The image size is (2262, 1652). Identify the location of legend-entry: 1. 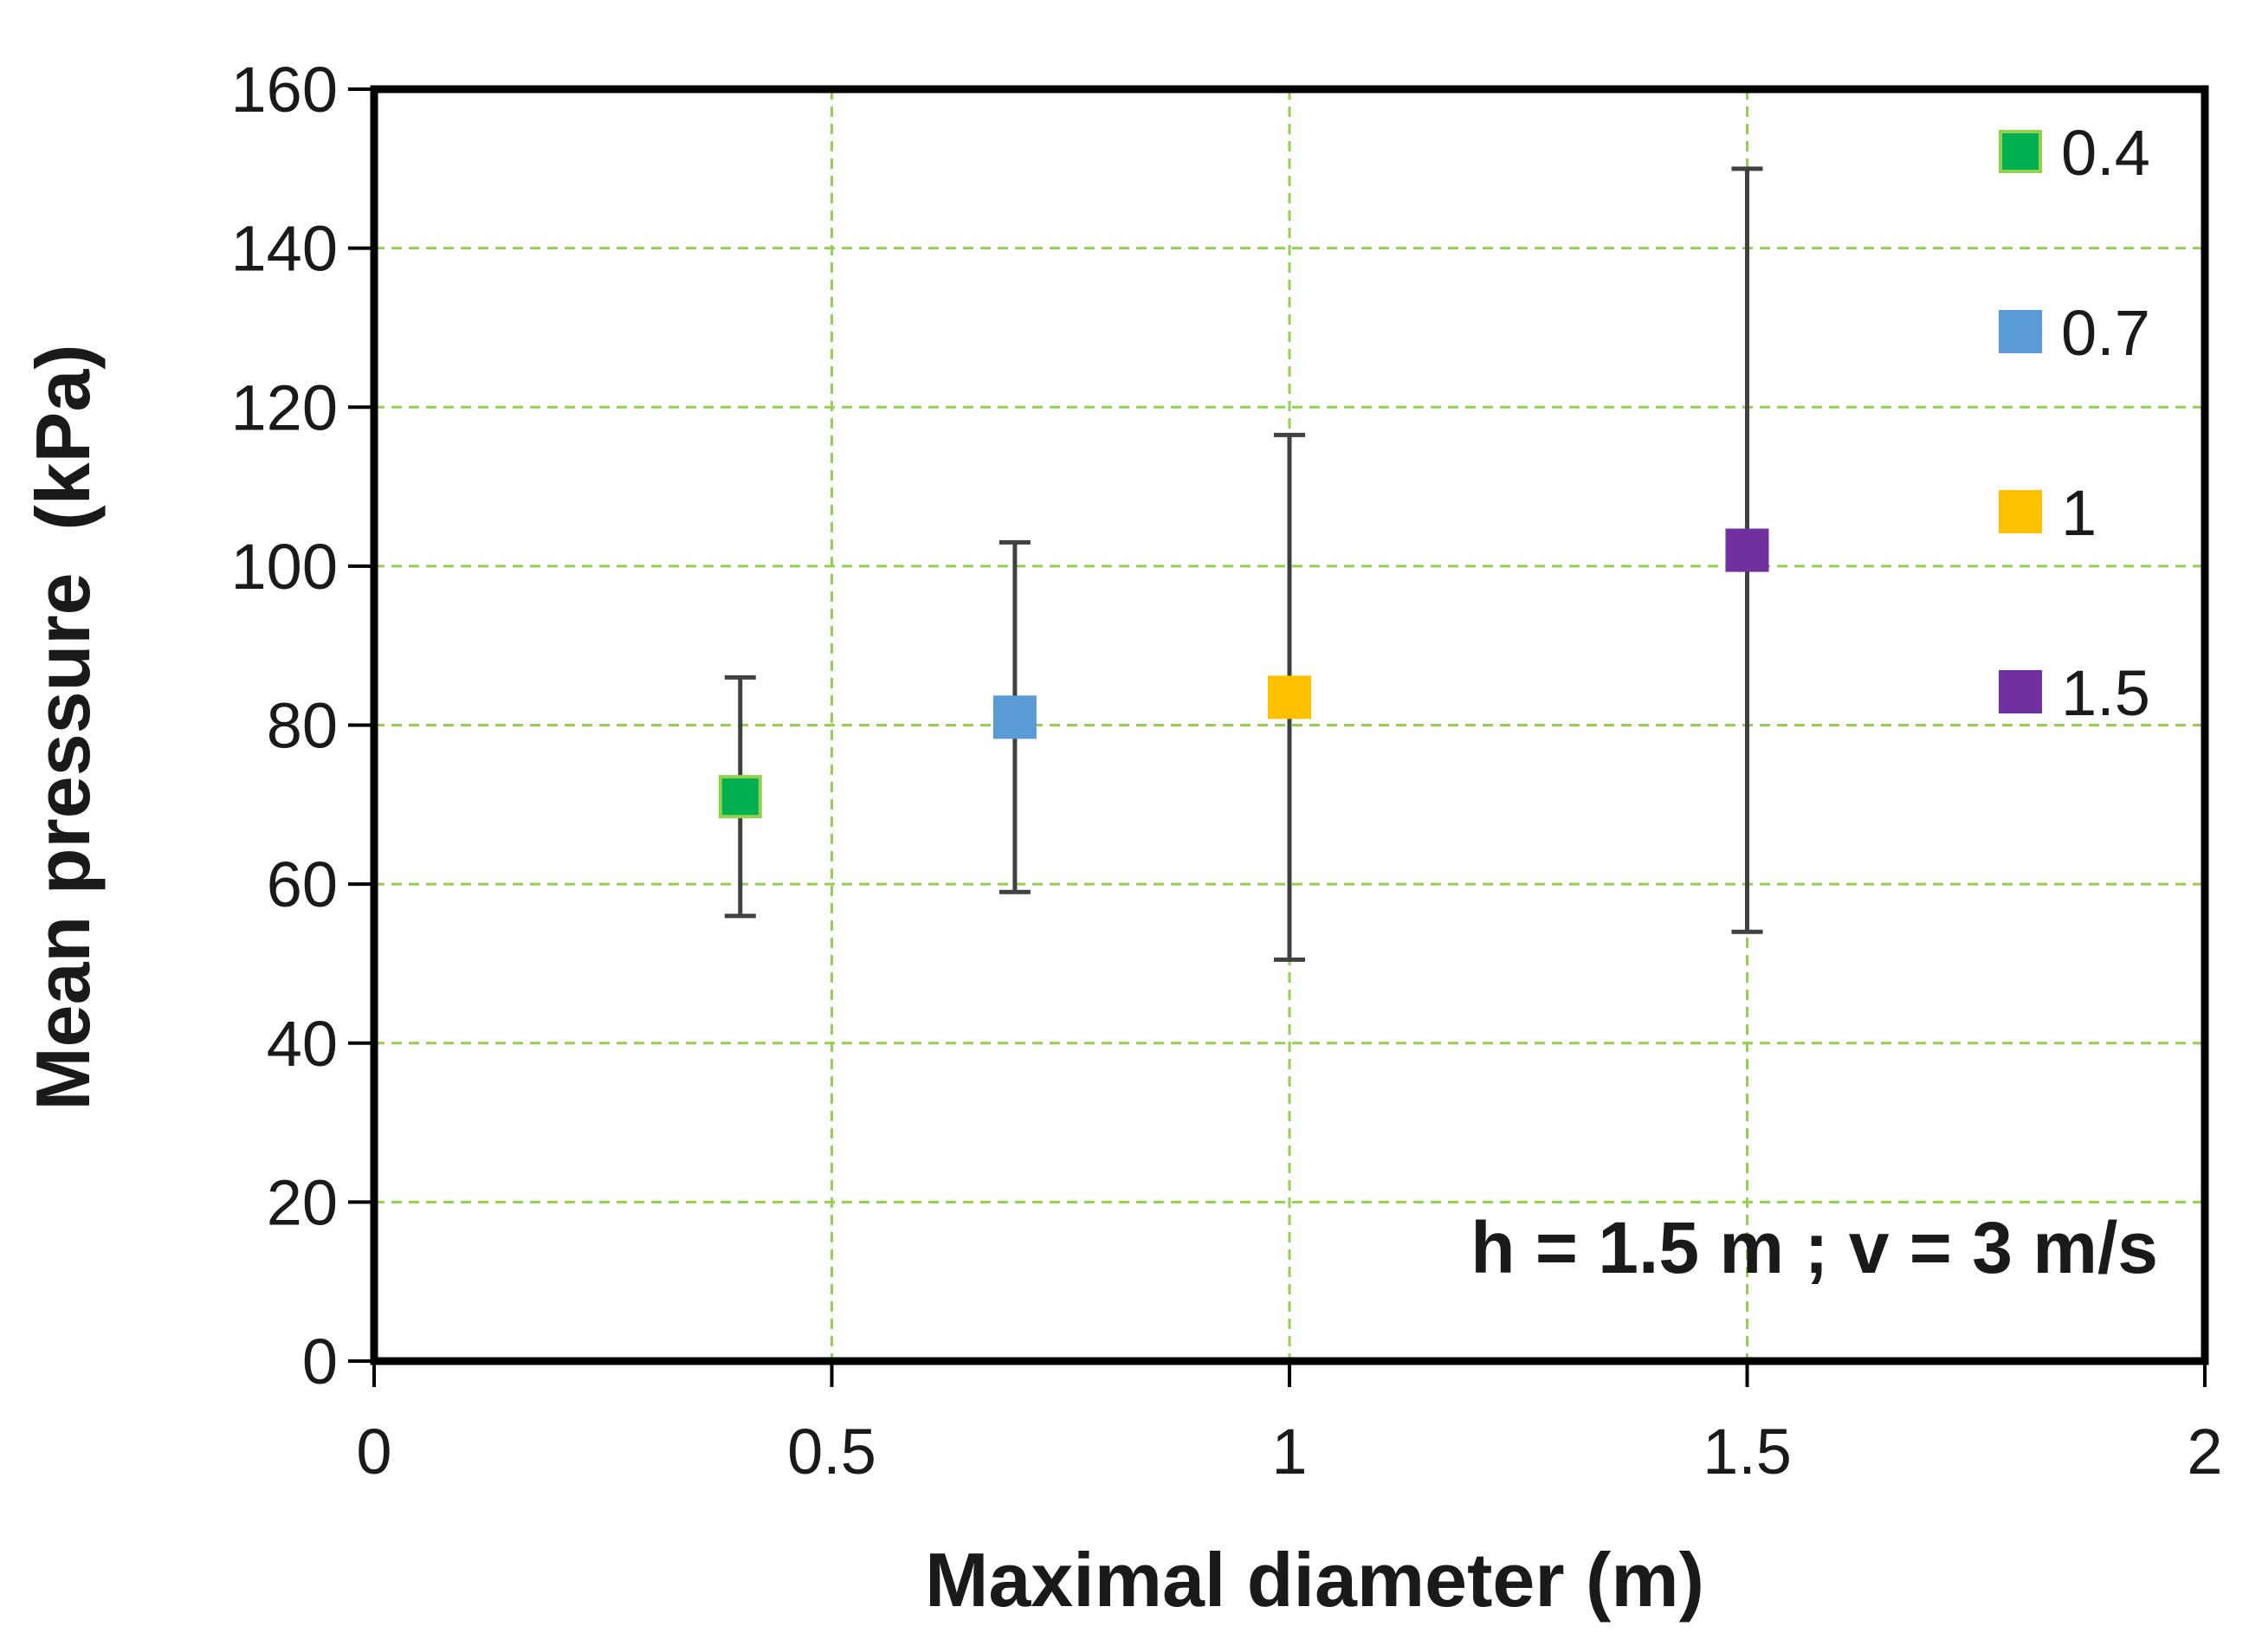
(2048, 513).